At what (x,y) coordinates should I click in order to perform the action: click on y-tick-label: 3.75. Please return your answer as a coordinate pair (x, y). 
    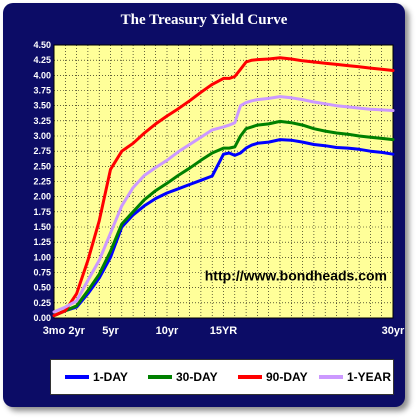
    Looking at the image, I should click on (42, 91).